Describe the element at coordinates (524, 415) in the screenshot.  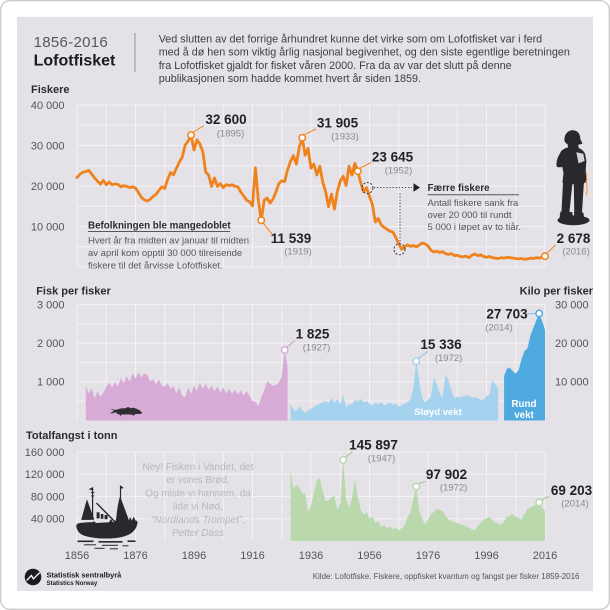
I see `svg-text: vekt` at that location.